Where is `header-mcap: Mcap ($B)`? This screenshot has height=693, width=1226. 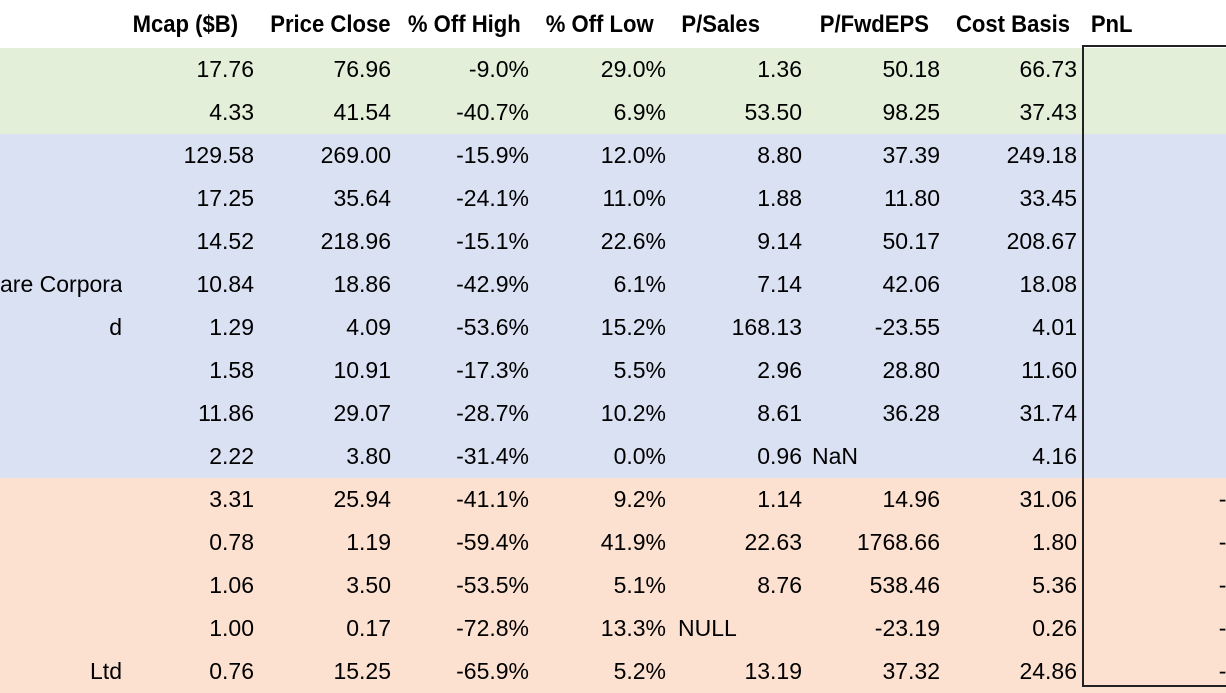 header-mcap: Mcap ($B) is located at coordinates (185, 24).